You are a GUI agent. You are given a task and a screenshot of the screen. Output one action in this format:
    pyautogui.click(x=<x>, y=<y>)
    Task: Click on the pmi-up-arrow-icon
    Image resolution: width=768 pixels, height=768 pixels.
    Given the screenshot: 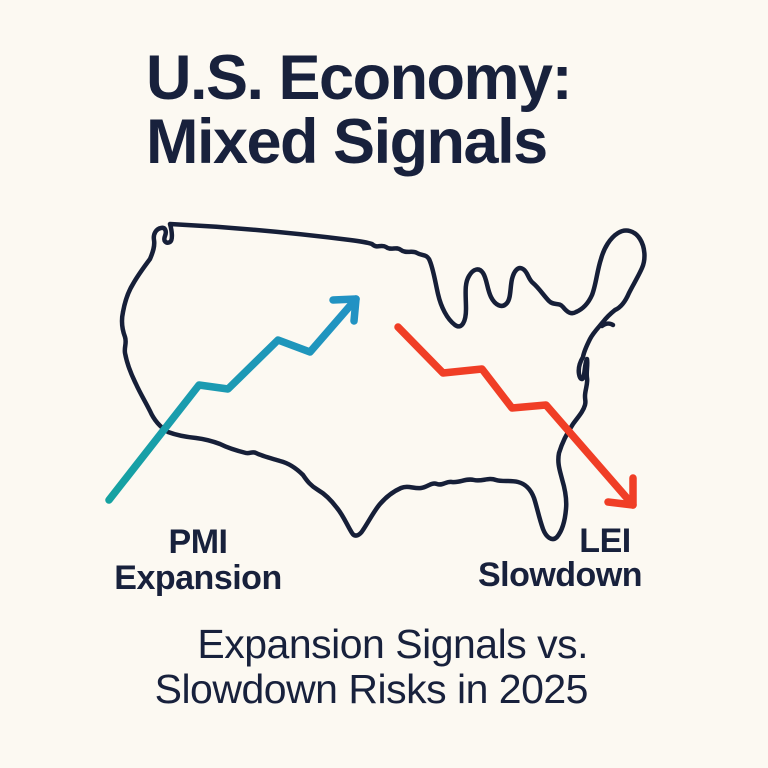 What is the action you would take?
    pyautogui.click(x=232, y=399)
    